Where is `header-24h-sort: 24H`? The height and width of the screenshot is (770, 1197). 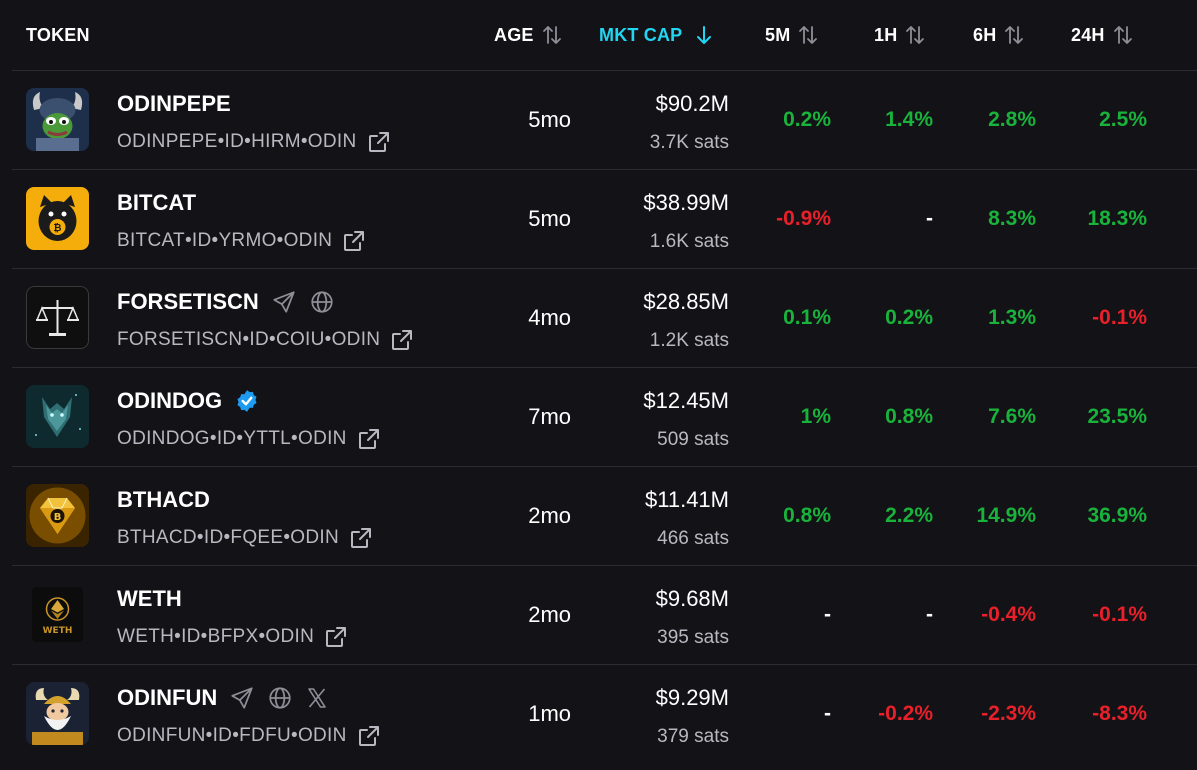
header-24h-sort: 24H is located at coordinates (1103, 35).